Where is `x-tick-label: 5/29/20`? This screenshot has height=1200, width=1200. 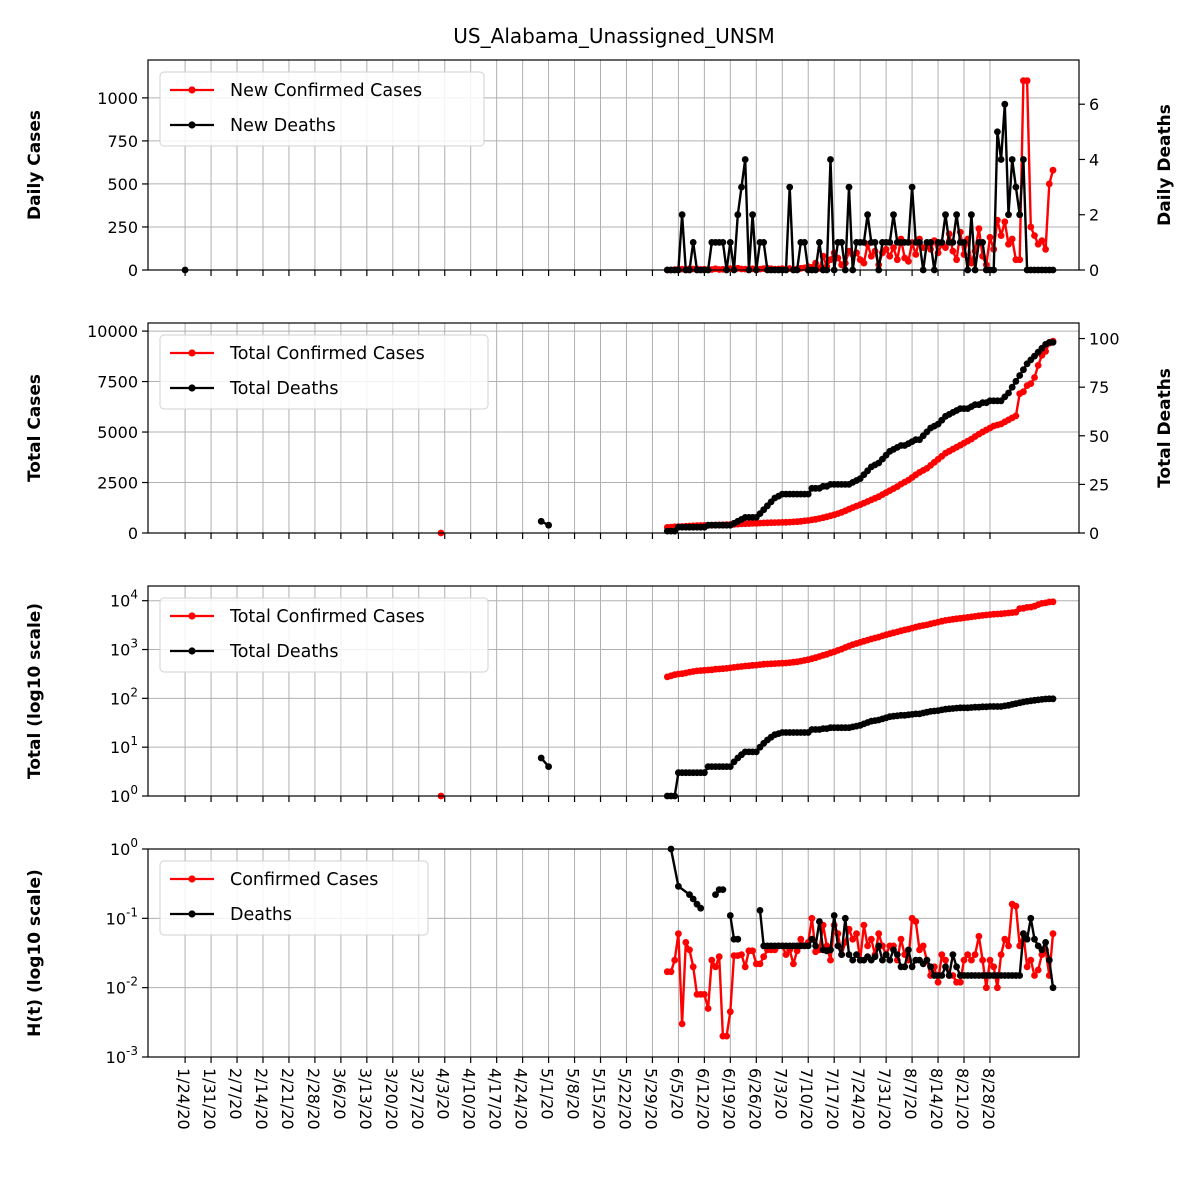
x-tick-label: 5/29/20 is located at coordinates (650, 1099).